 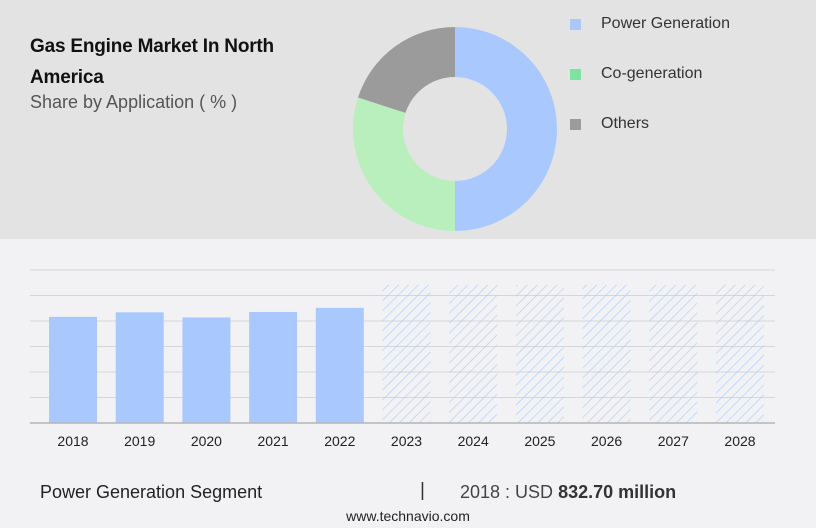 What do you see at coordinates (673, 441) in the screenshot?
I see `x-axis-label: 2027` at bounding box center [673, 441].